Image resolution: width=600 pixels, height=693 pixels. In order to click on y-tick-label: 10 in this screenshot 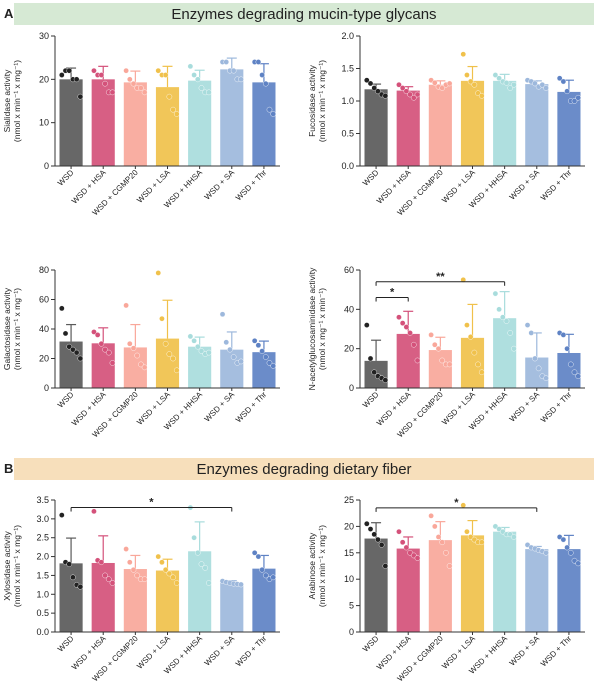, I will do `click(349, 579)`.